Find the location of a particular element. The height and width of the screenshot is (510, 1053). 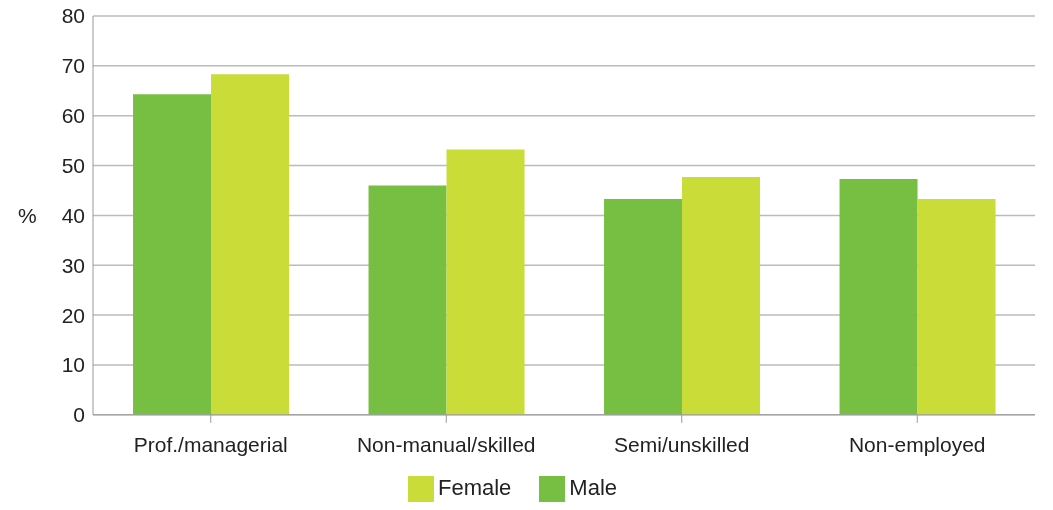

y-tick-label: 20 is located at coordinates (73, 315).